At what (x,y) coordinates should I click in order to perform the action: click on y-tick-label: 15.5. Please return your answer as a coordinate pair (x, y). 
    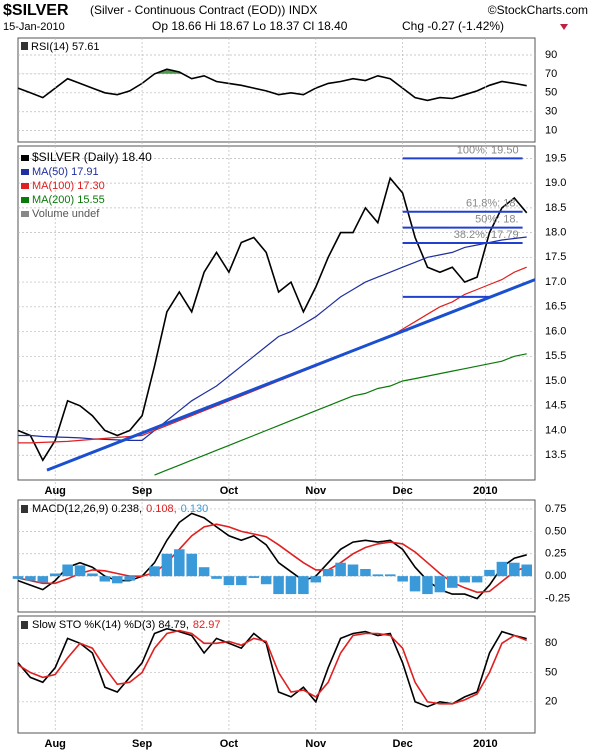
    Looking at the image, I should click on (555, 356).